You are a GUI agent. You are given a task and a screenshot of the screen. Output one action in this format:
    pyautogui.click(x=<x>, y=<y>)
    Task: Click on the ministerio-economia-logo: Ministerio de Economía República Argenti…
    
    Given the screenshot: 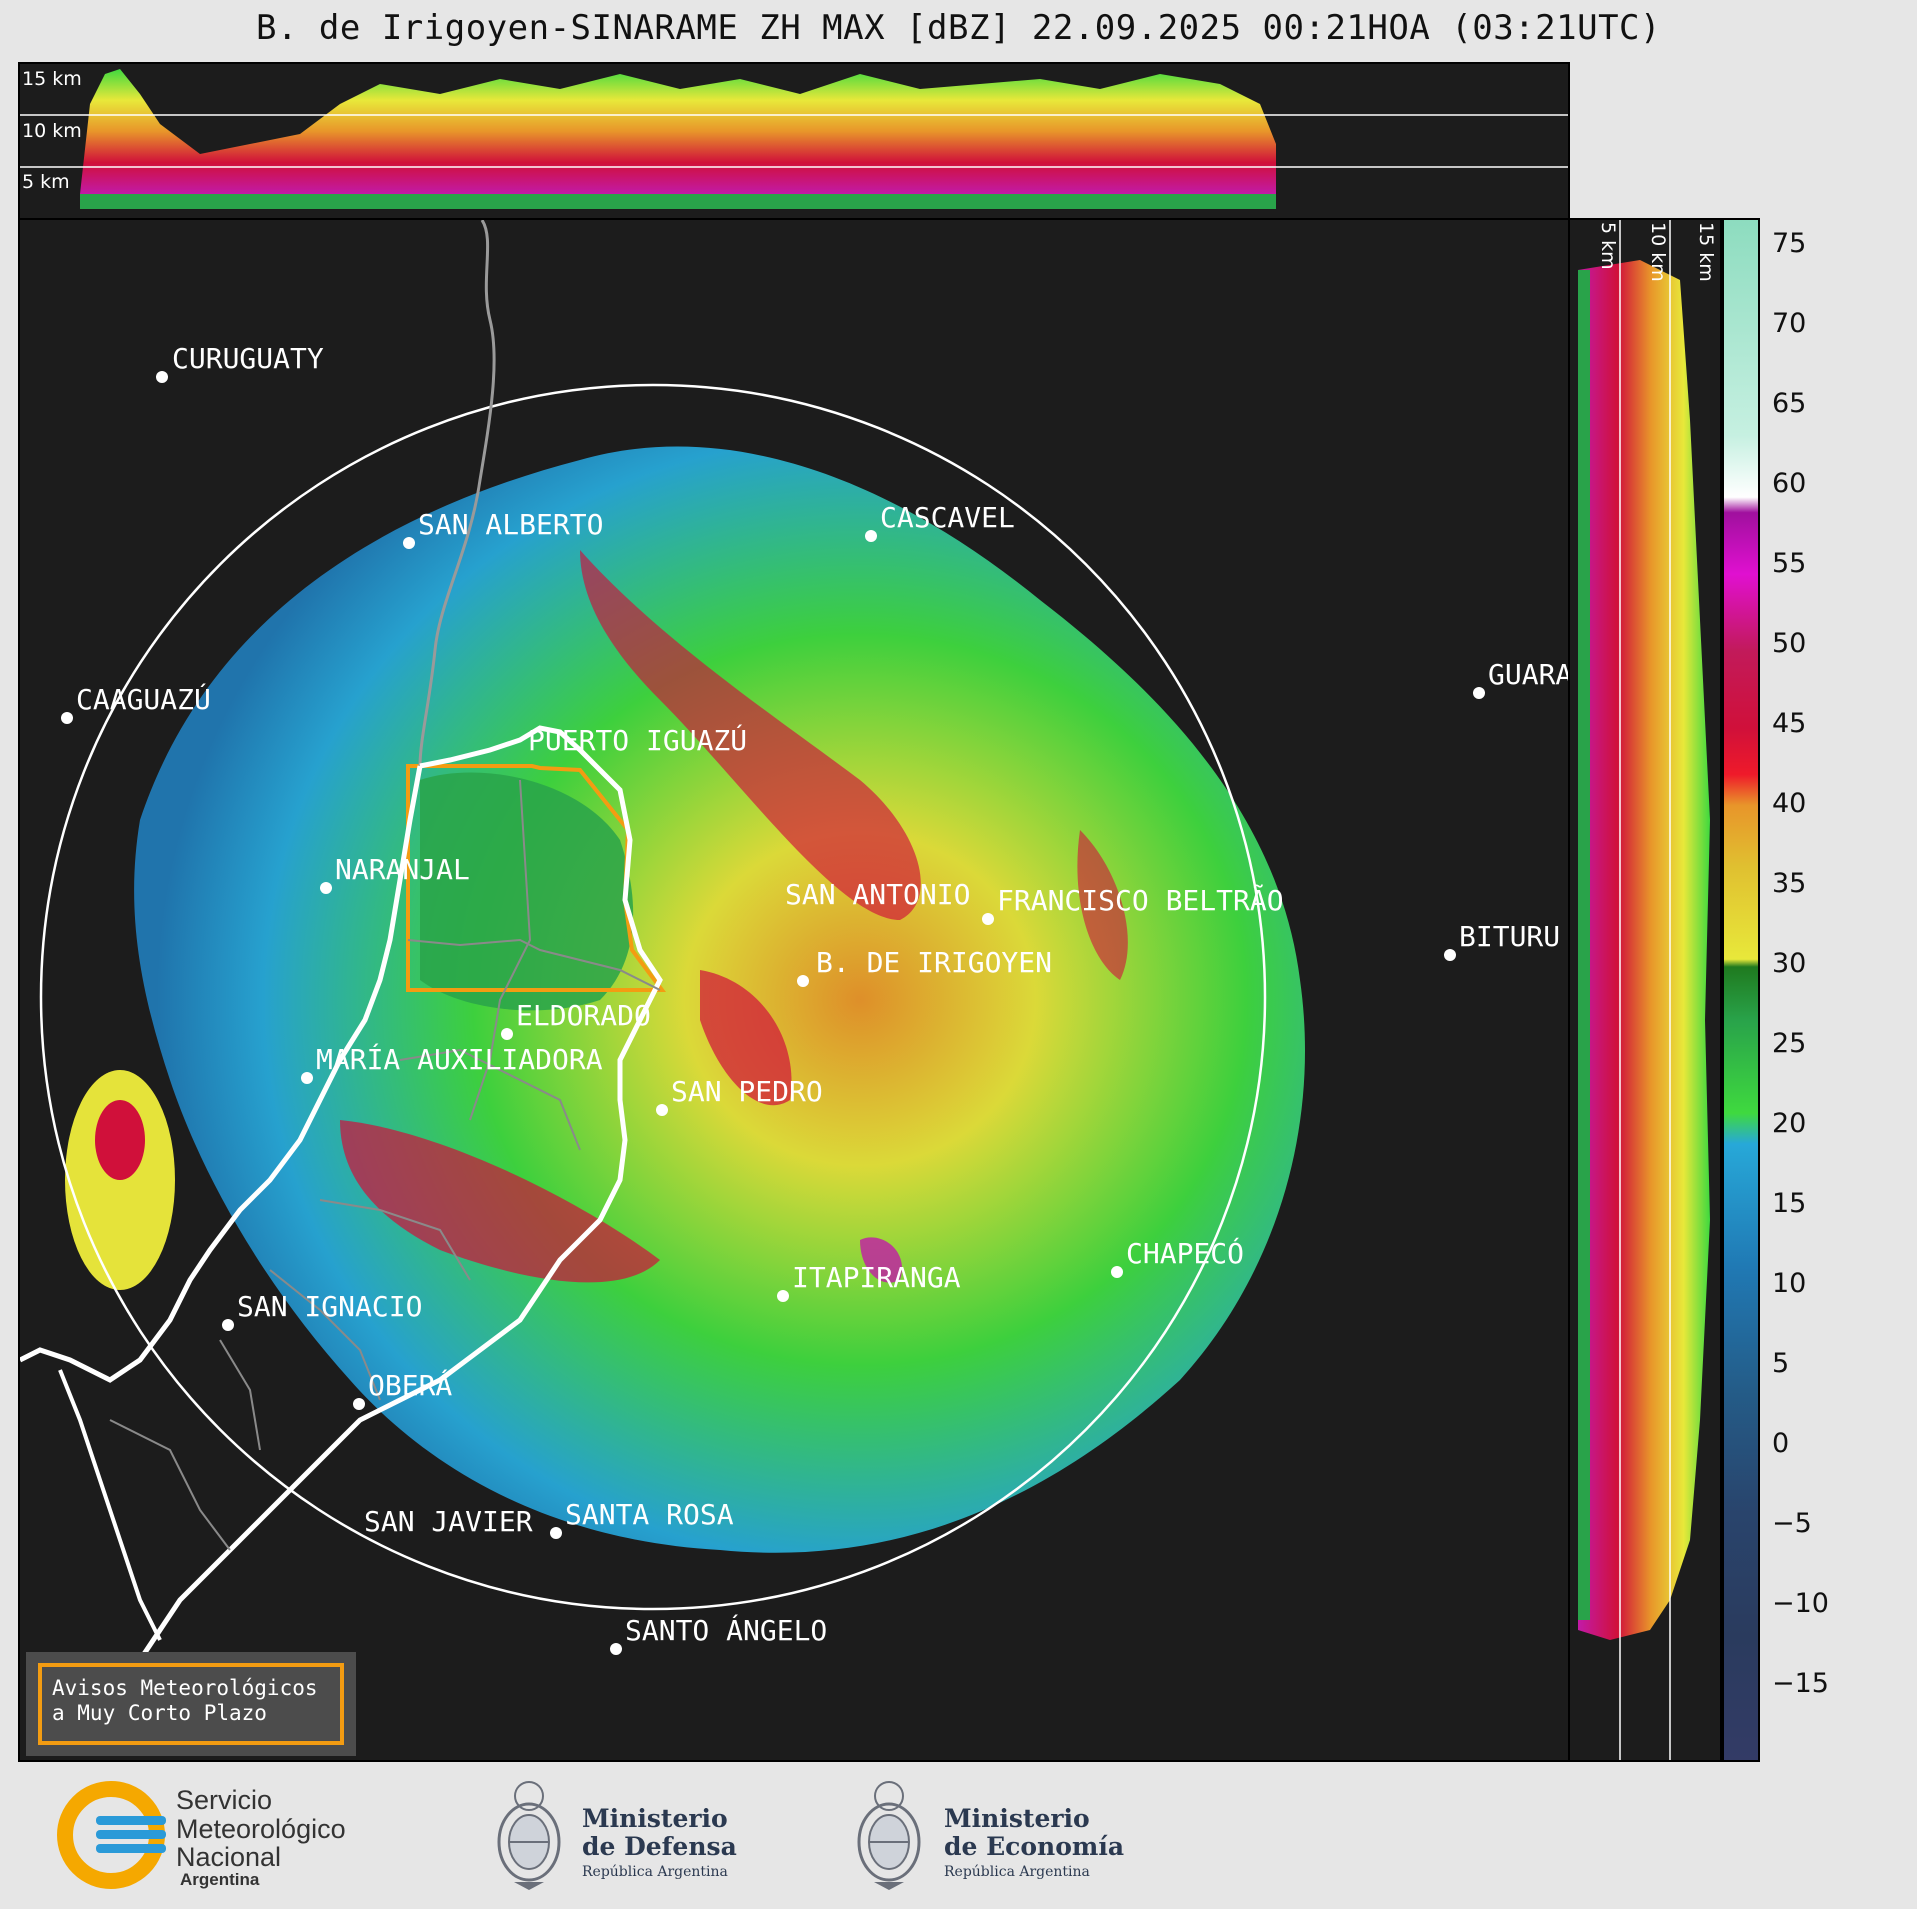 What is the action you would take?
    pyautogui.click(x=994, y=1834)
    